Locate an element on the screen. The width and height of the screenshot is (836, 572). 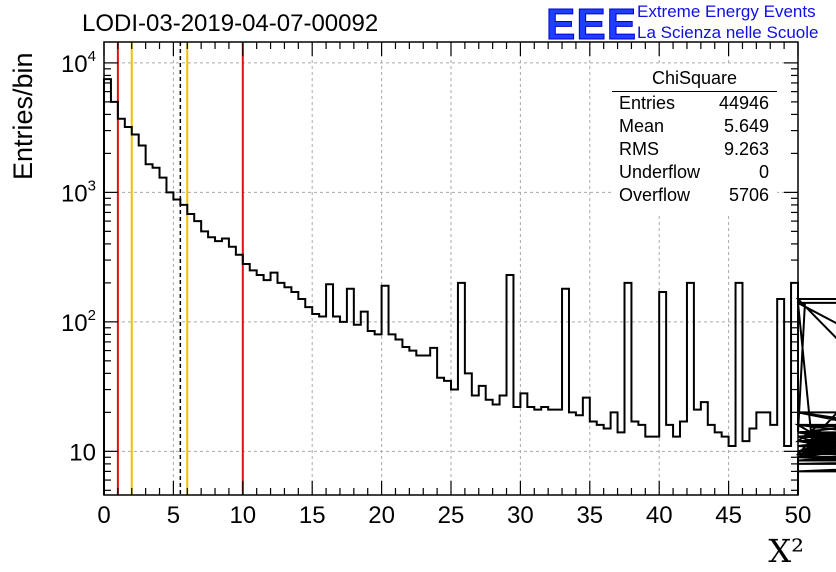
stats-value: 5706 is located at coordinates (748, 195).